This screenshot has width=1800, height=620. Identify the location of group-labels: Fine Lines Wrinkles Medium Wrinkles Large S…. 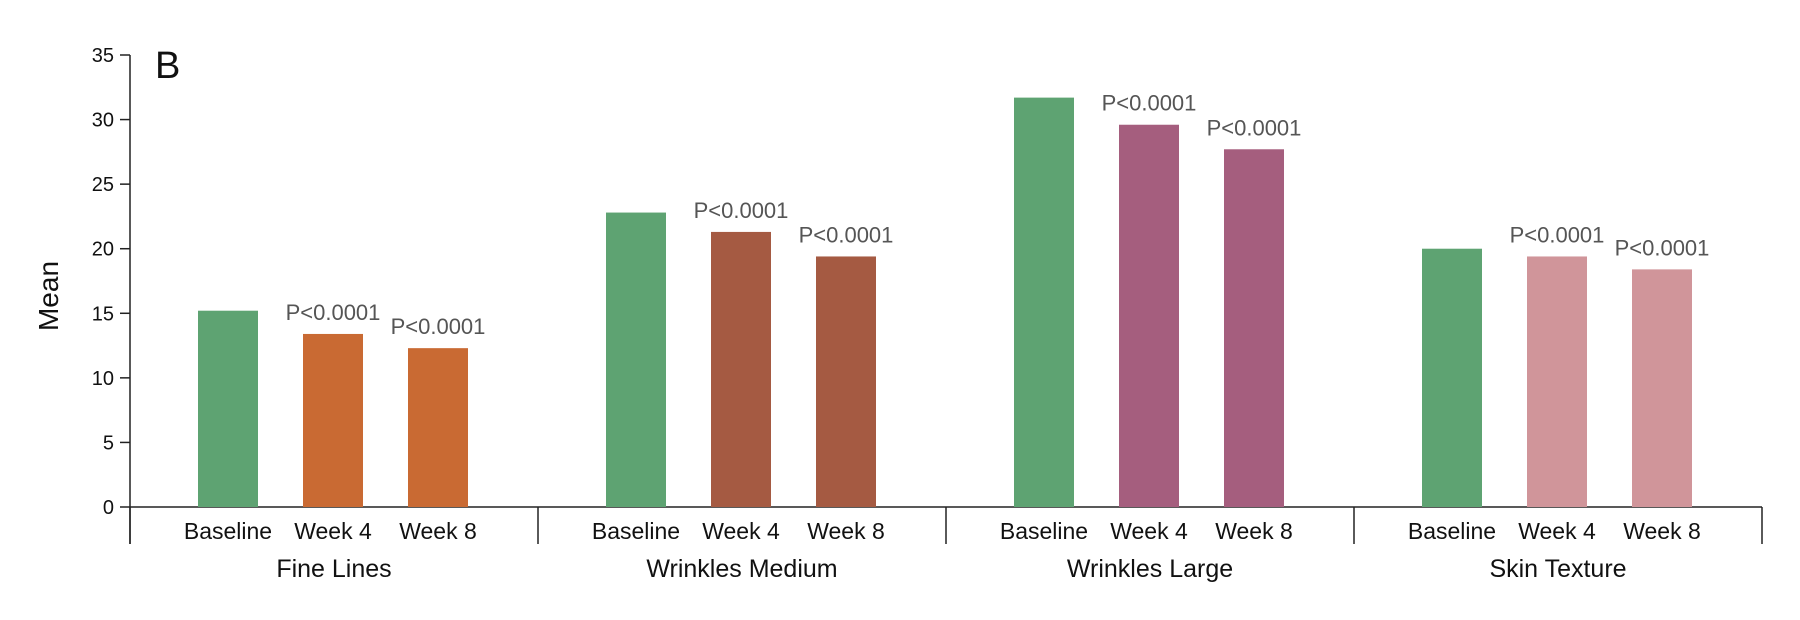
(951, 569).